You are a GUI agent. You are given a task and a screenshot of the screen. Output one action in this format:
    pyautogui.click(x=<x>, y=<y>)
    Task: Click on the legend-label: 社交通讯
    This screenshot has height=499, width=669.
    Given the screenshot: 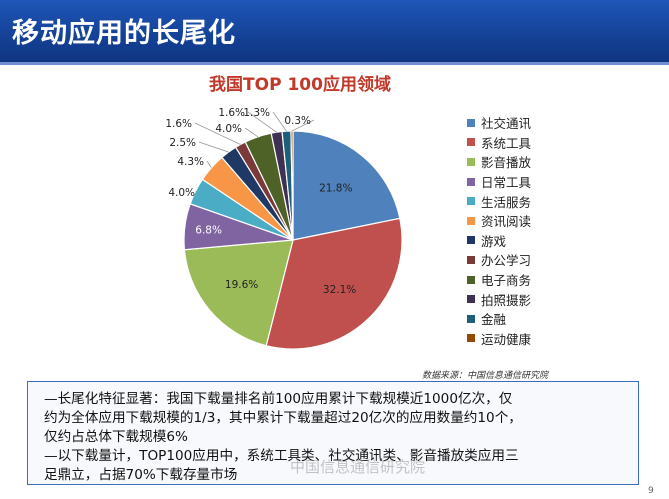 What is the action you would take?
    pyautogui.click(x=506, y=124)
    